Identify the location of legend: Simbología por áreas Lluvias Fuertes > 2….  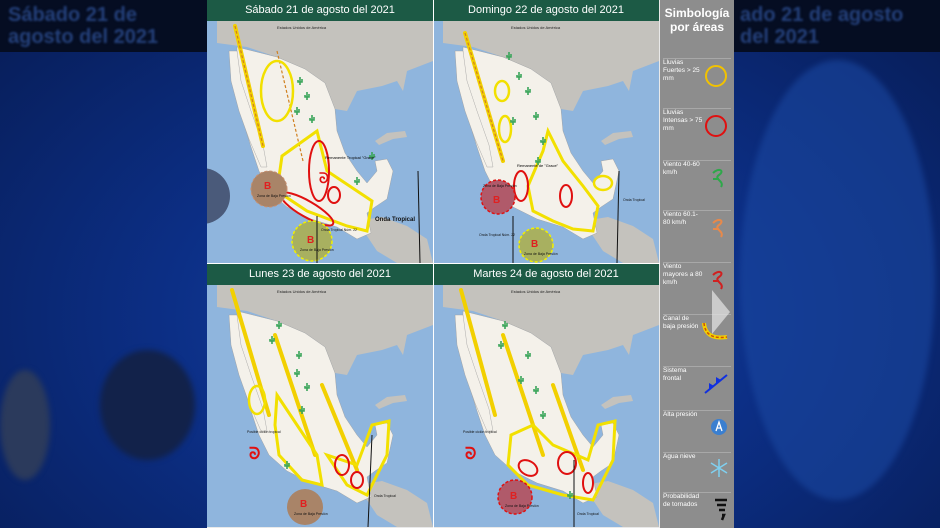
(697, 264).